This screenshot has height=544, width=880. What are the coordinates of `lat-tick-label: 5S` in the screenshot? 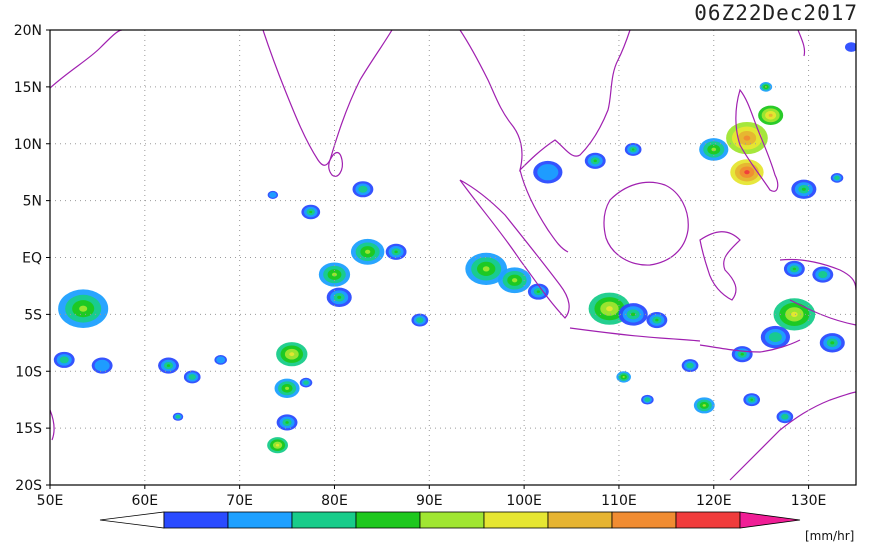 It's located at (33, 315).